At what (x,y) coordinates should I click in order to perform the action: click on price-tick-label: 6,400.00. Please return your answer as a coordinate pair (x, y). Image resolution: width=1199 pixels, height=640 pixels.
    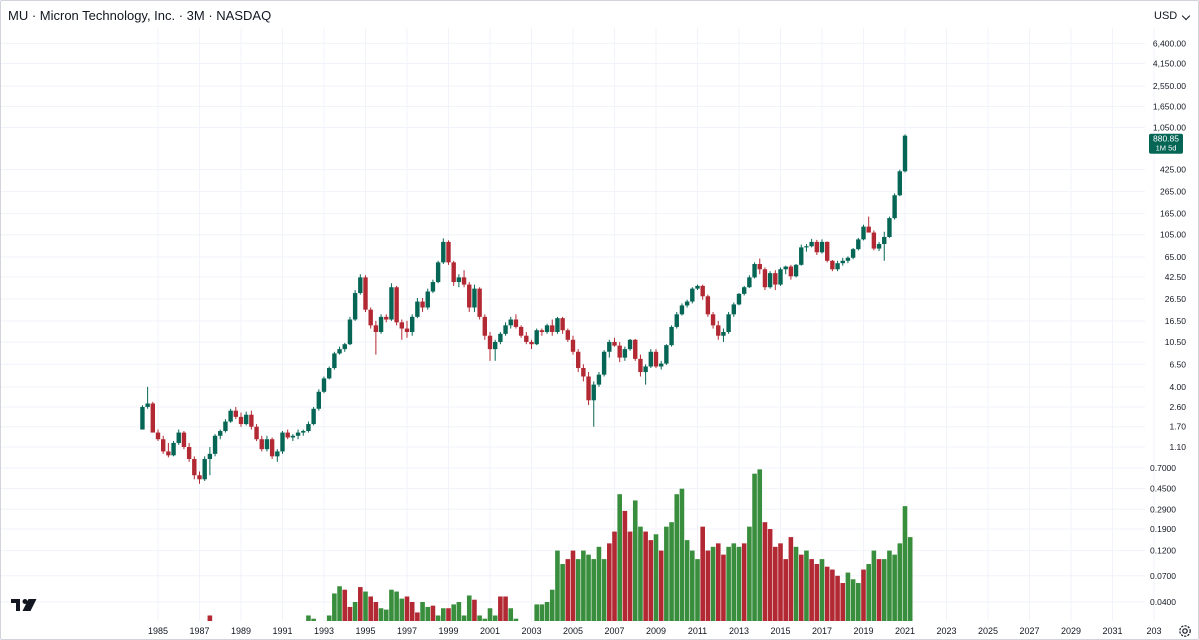
    Looking at the image, I should click on (1169, 43).